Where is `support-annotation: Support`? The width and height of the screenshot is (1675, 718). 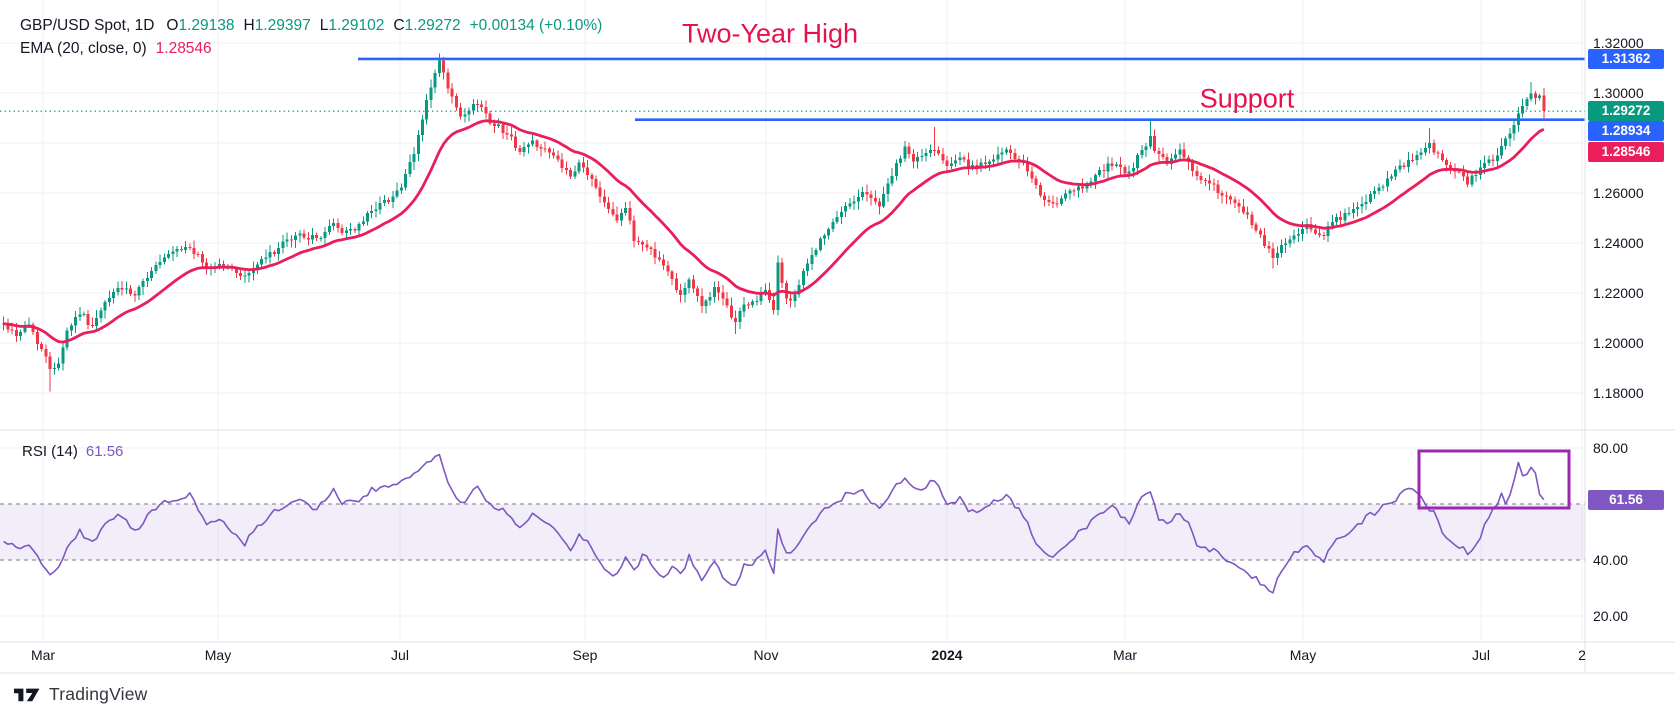
support-annotation: Support is located at coordinates (1247, 98).